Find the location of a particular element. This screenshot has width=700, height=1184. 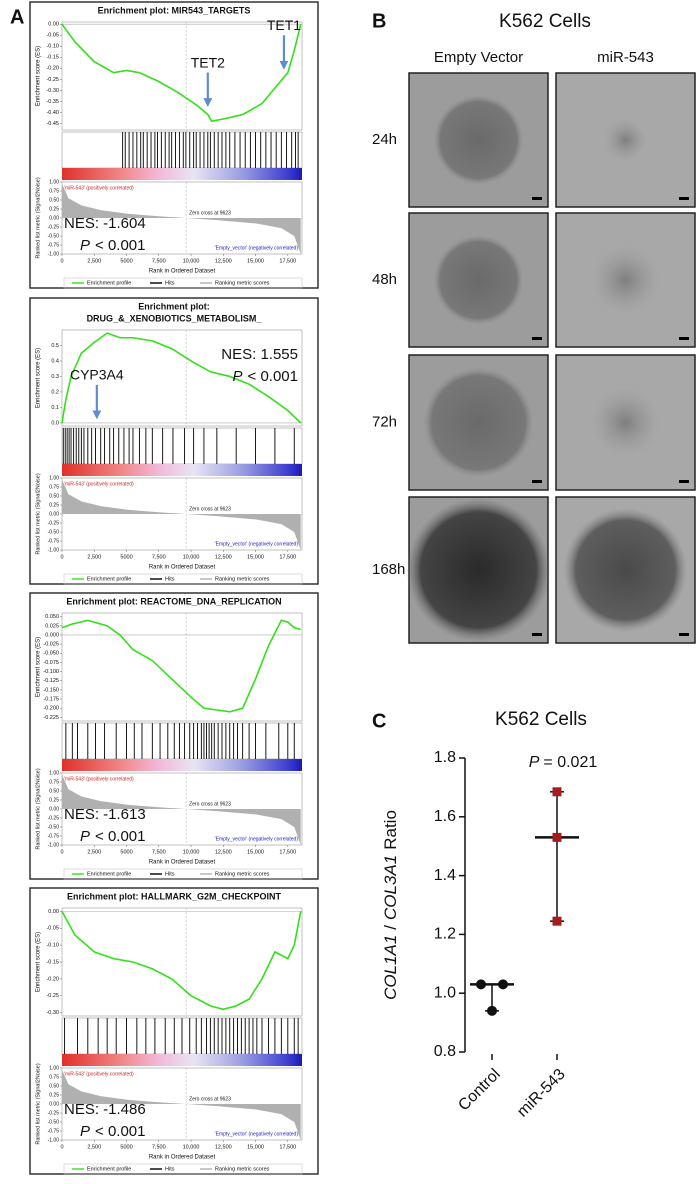

nes-label: NES: -1.613 is located at coordinates (105, 814).